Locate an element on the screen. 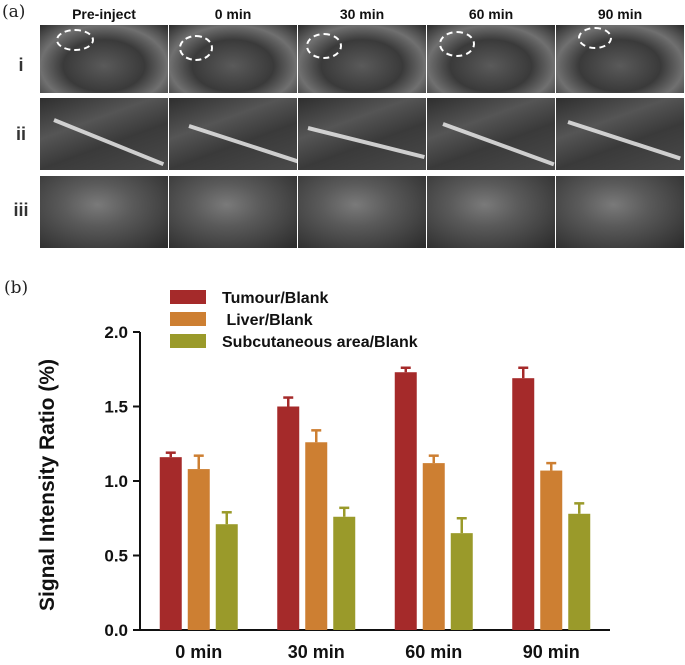 This screenshot has height=665, width=685. legend-label: Tumour/Blank is located at coordinates (275, 298).